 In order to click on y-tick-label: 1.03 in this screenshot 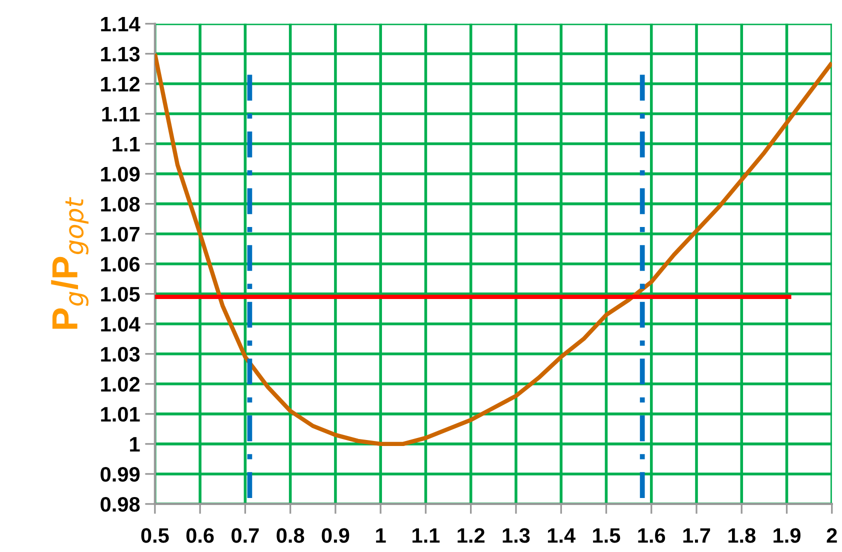, I will do `click(120, 354)`.